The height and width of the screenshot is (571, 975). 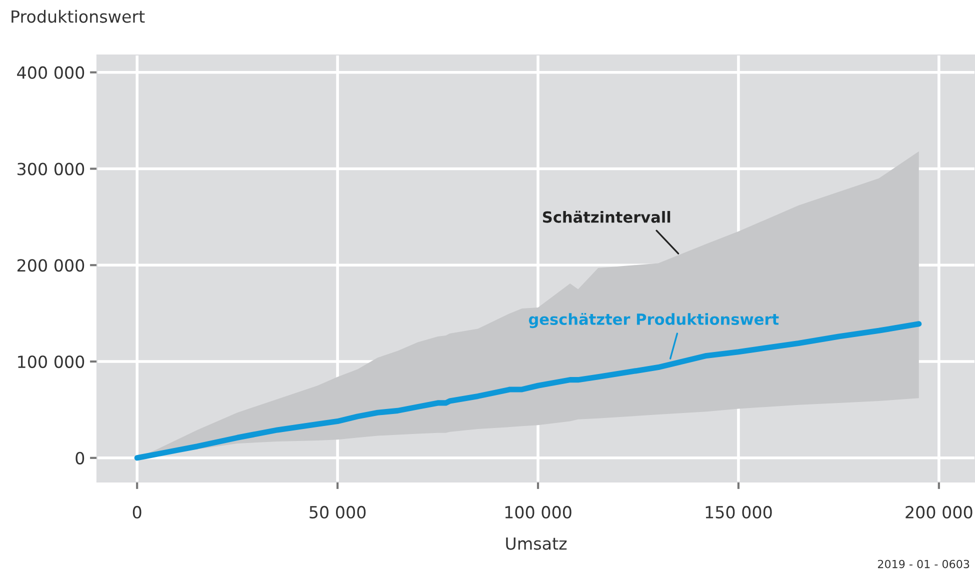 What do you see at coordinates (51, 169) in the screenshot?
I see `y-tick-label: 300 000` at bounding box center [51, 169].